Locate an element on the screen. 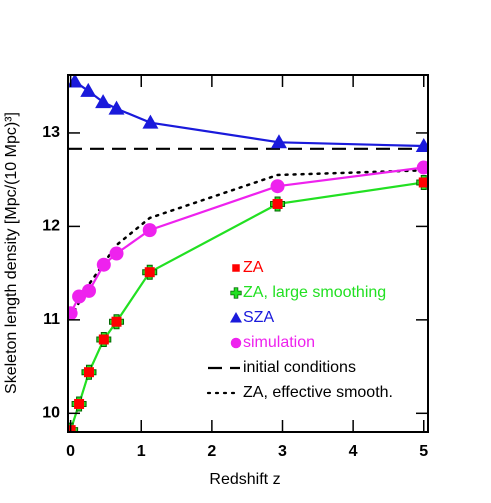  legend-label: SZA is located at coordinates (258, 317).